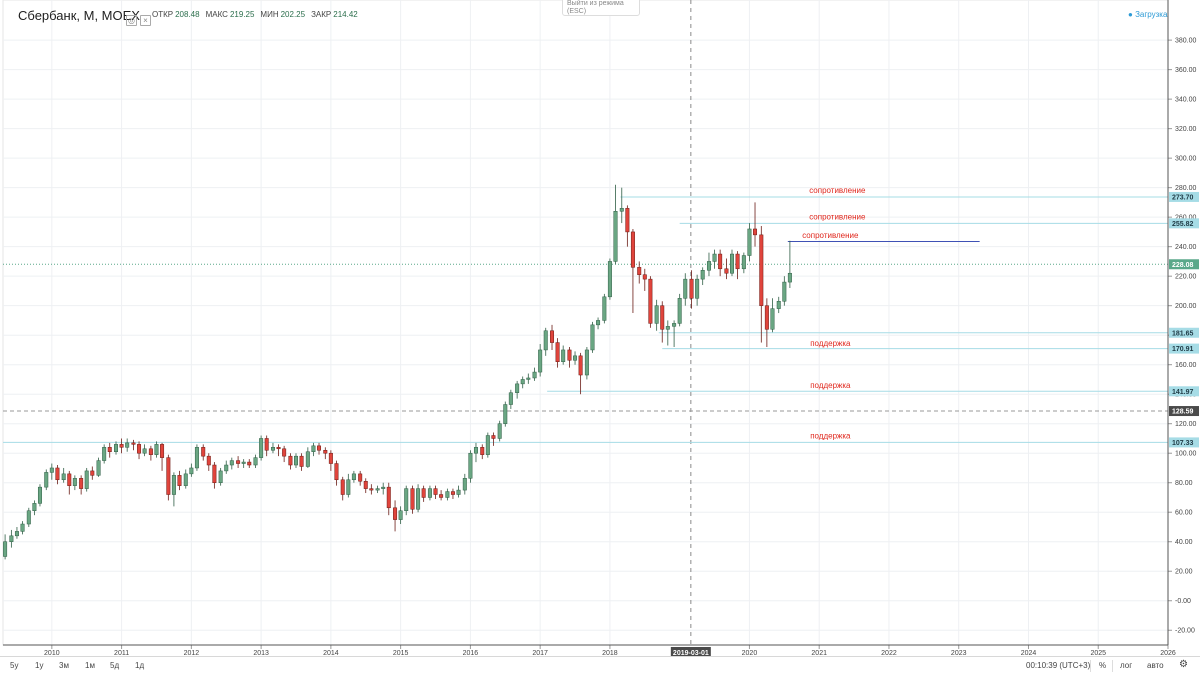 This screenshot has width=1200, height=676. What do you see at coordinates (1168, 653) in the screenshot?
I see `x-tick-label: 2026` at bounding box center [1168, 653].